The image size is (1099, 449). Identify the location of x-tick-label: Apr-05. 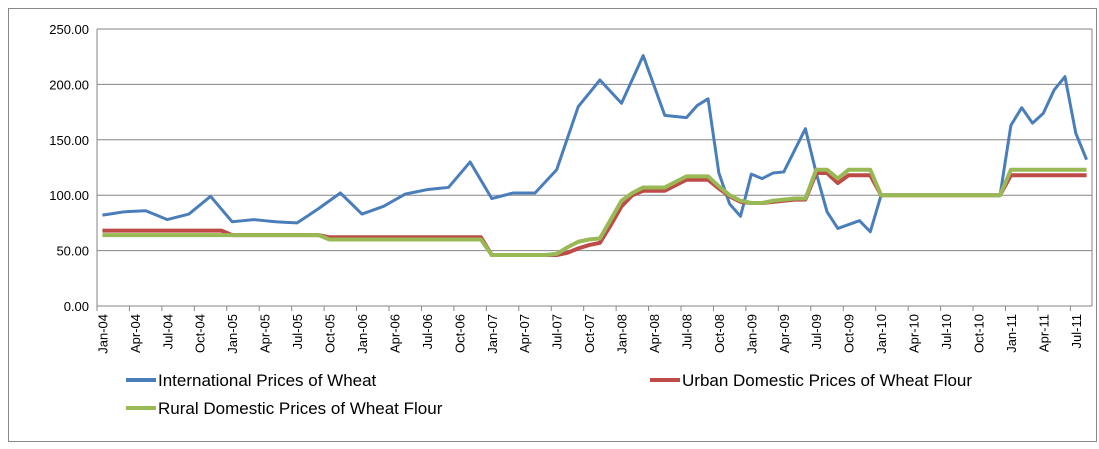
(265, 333).